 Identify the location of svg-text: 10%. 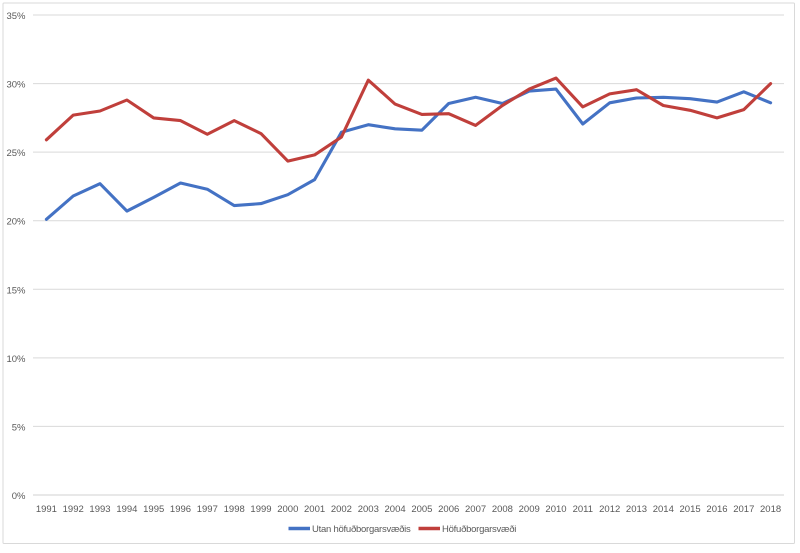
(16, 359).